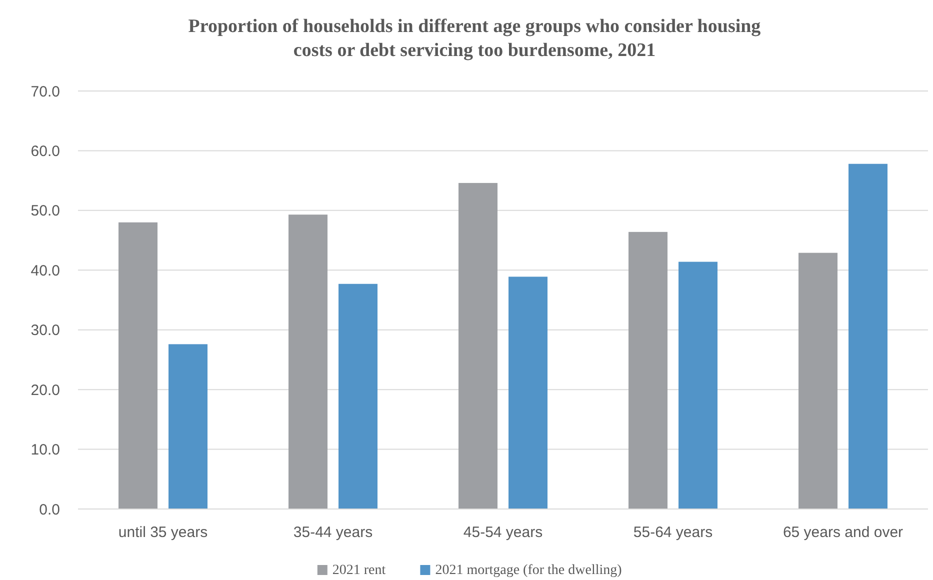  Describe the element at coordinates (45, 151) in the screenshot. I see `y-tick-label: 60.0` at that location.